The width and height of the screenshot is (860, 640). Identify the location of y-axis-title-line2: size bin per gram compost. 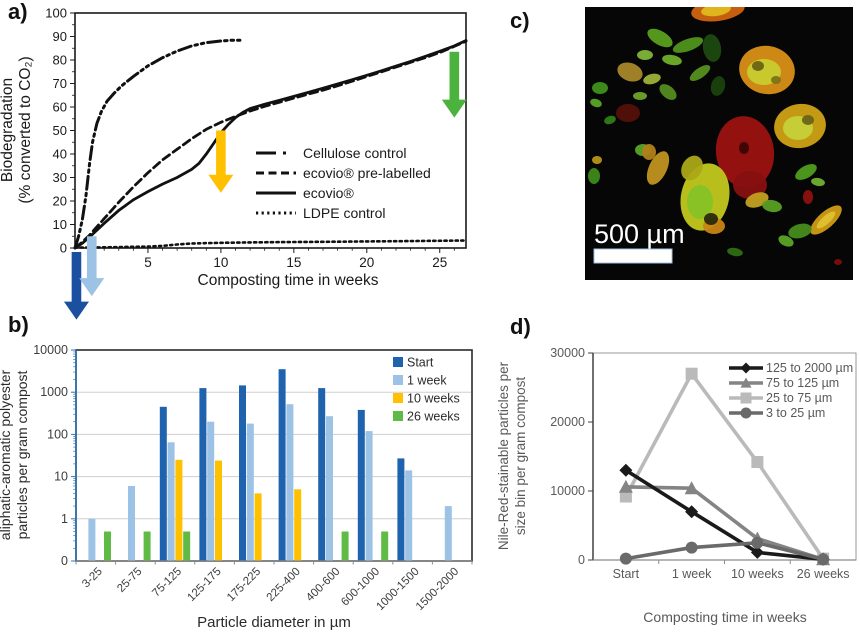
(520, 456).